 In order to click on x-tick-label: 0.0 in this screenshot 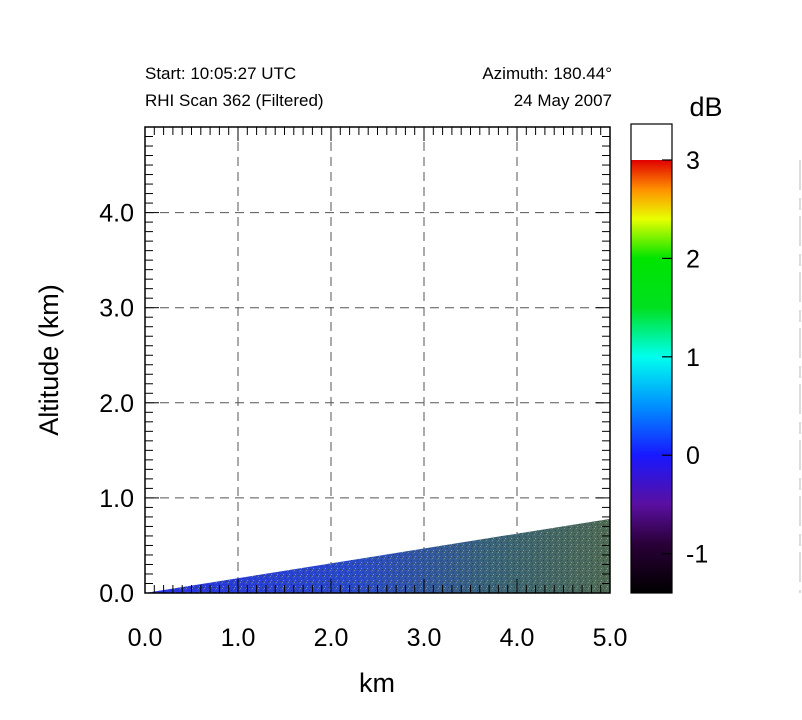, I will do `click(145, 638)`.